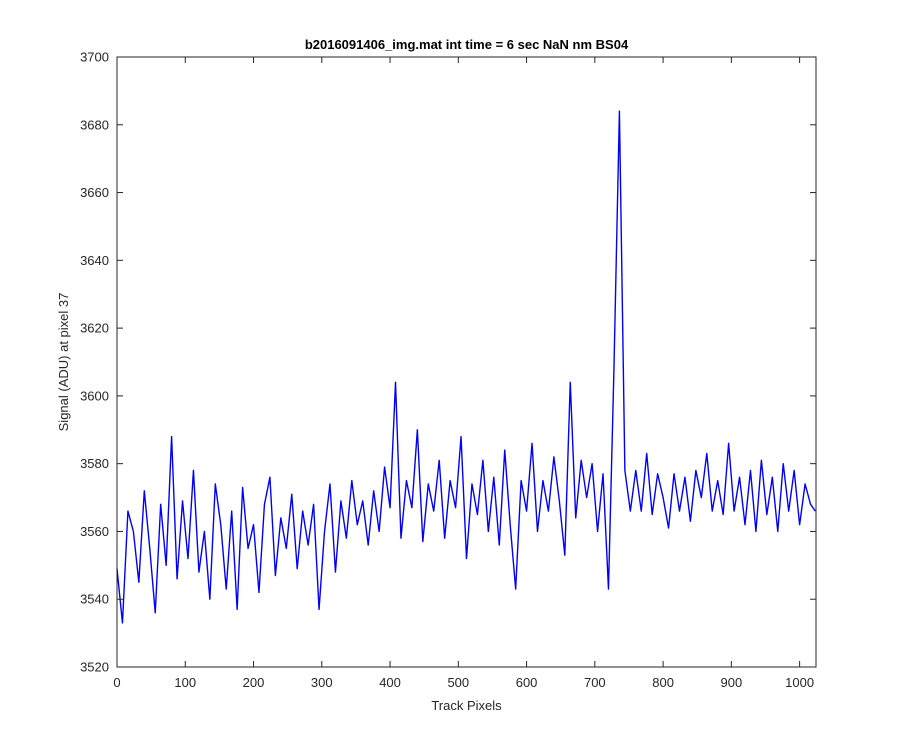 This screenshot has height=750, width=900. What do you see at coordinates (185, 682) in the screenshot?
I see `x-tick-label: 100` at bounding box center [185, 682].